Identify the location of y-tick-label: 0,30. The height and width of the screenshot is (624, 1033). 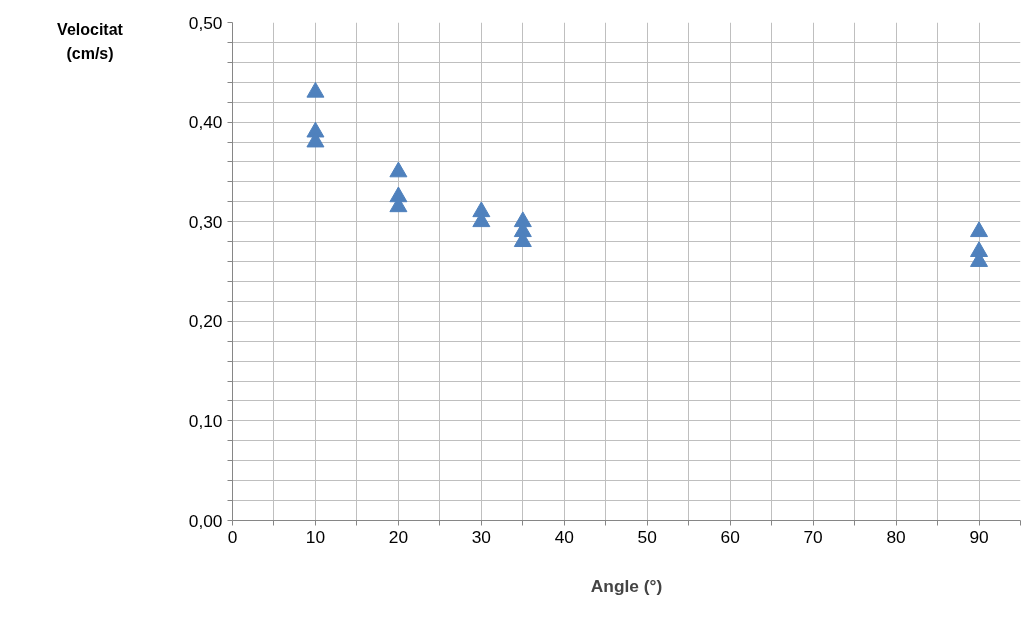
(205, 221).